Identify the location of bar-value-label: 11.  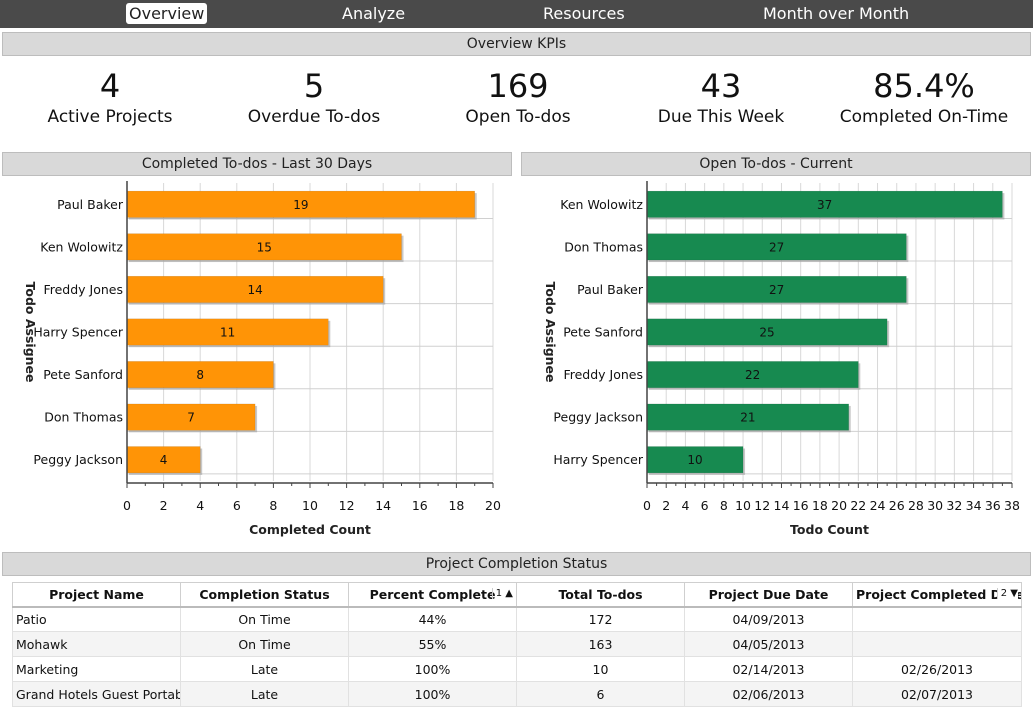
(227, 333).